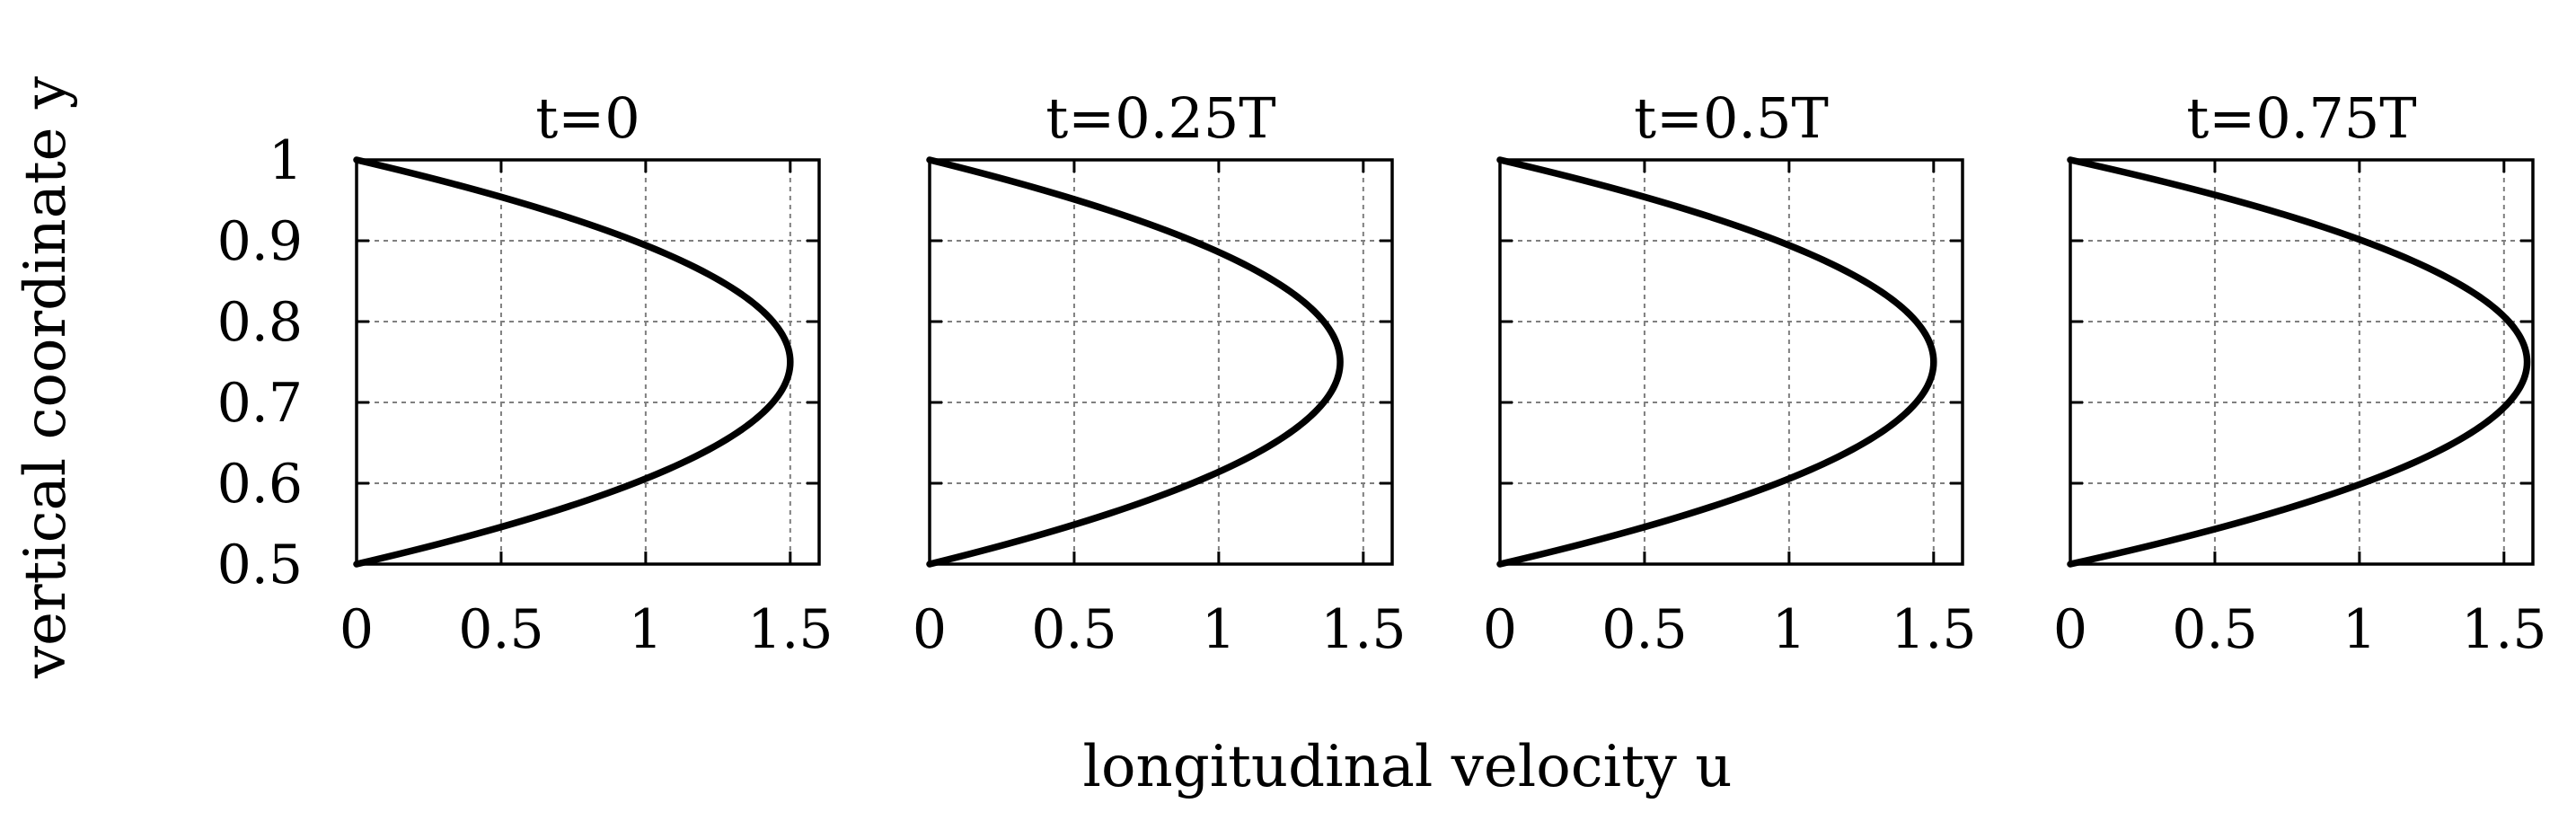  What do you see at coordinates (1160, 118) in the screenshot?
I see `panel-title: t=0.25T` at bounding box center [1160, 118].